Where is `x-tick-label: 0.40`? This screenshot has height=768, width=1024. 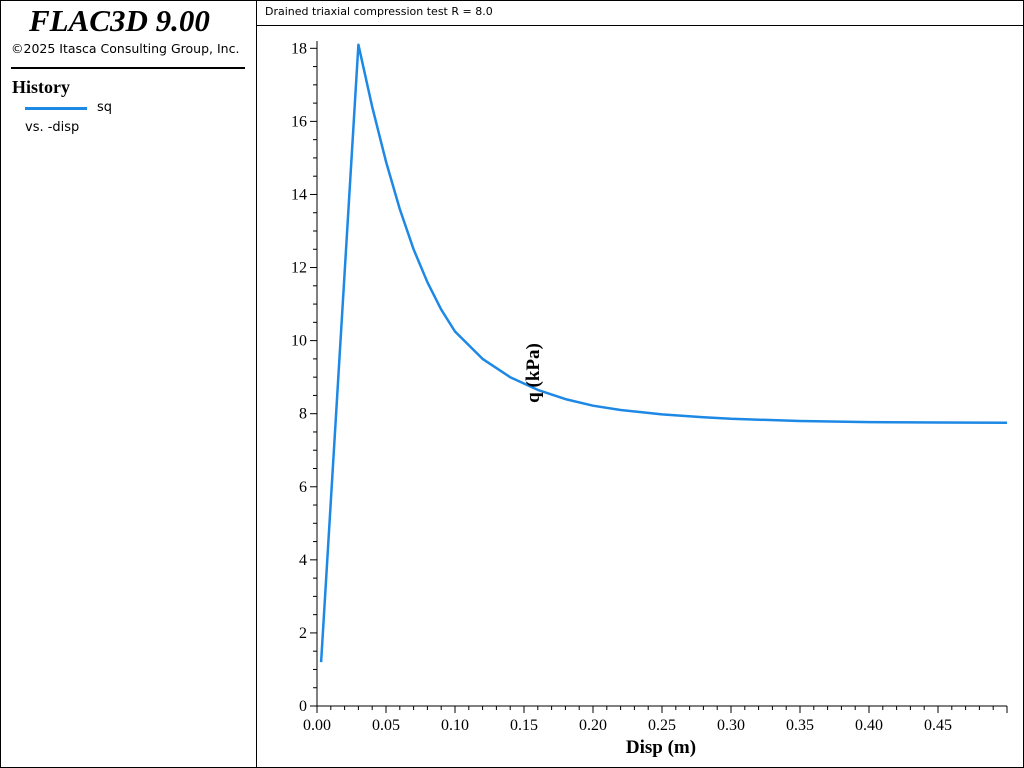 x-tick-label: 0.40 is located at coordinates (869, 725).